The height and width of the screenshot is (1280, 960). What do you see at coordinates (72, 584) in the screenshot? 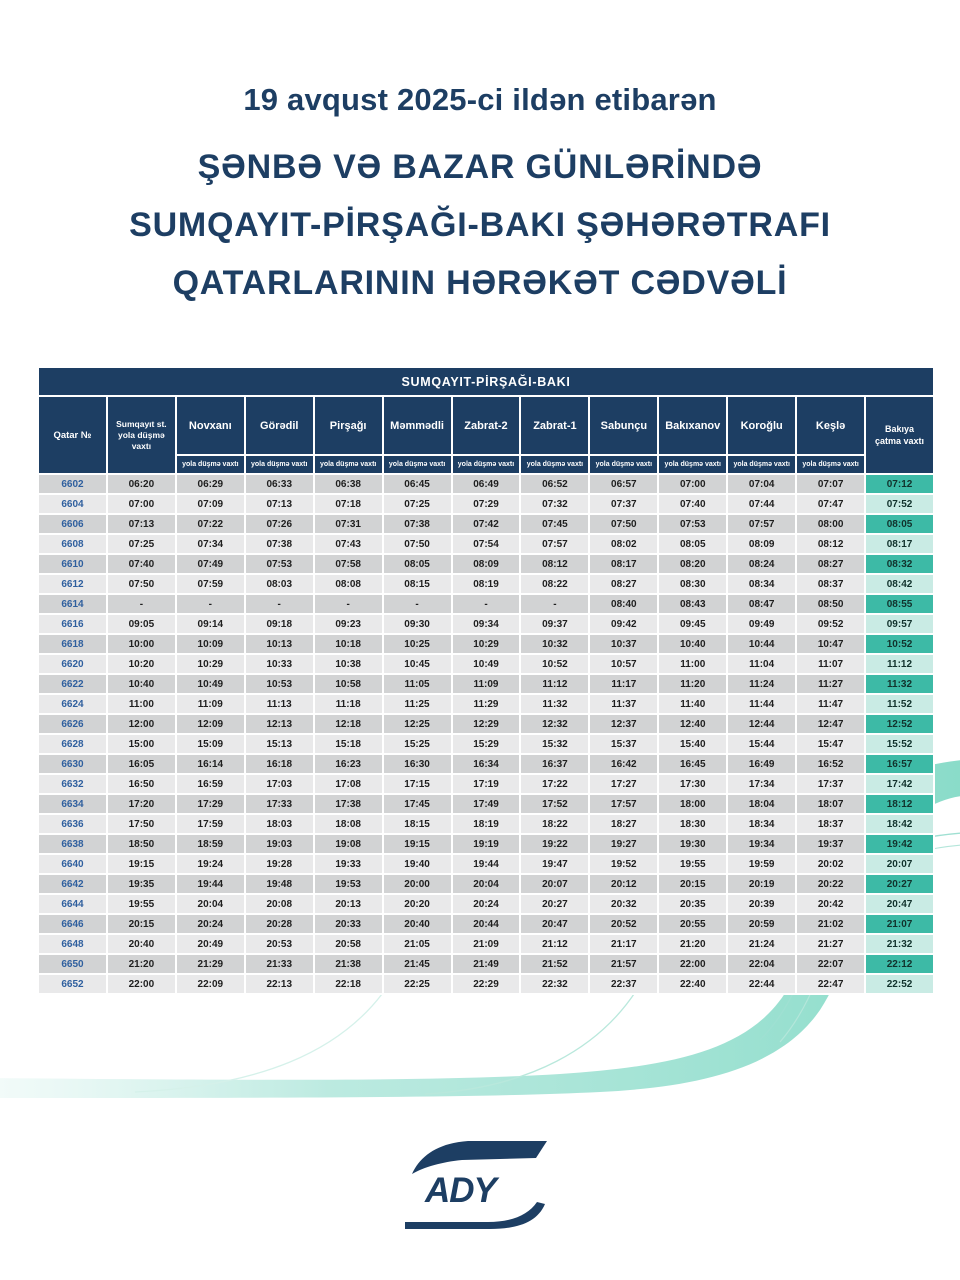
I see `train-number-cell: 6612` at bounding box center [72, 584].